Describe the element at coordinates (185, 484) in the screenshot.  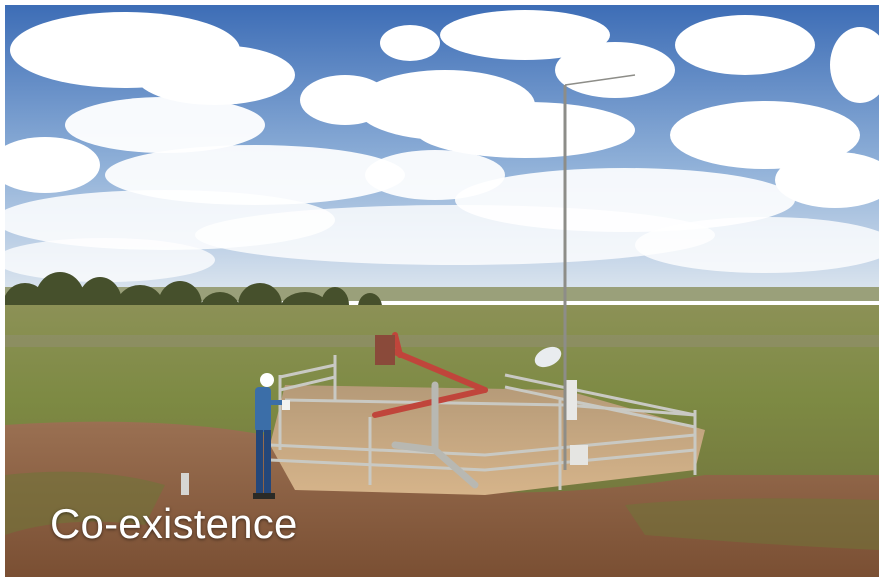
I see `marker-post` at that location.